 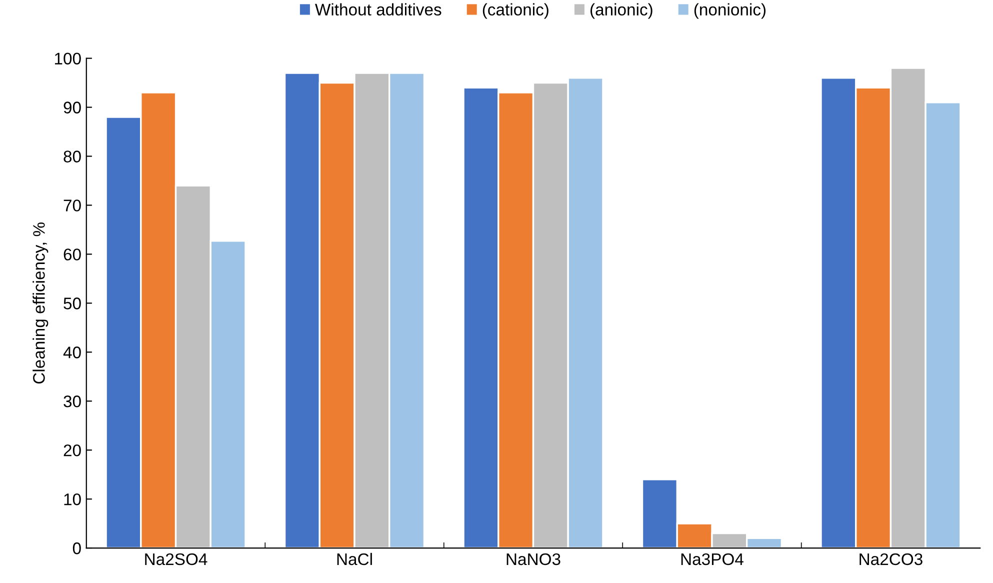 What do you see at coordinates (72, 450) in the screenshot?
I see `y-tick-label: 20` at bounding box center [72, 450].